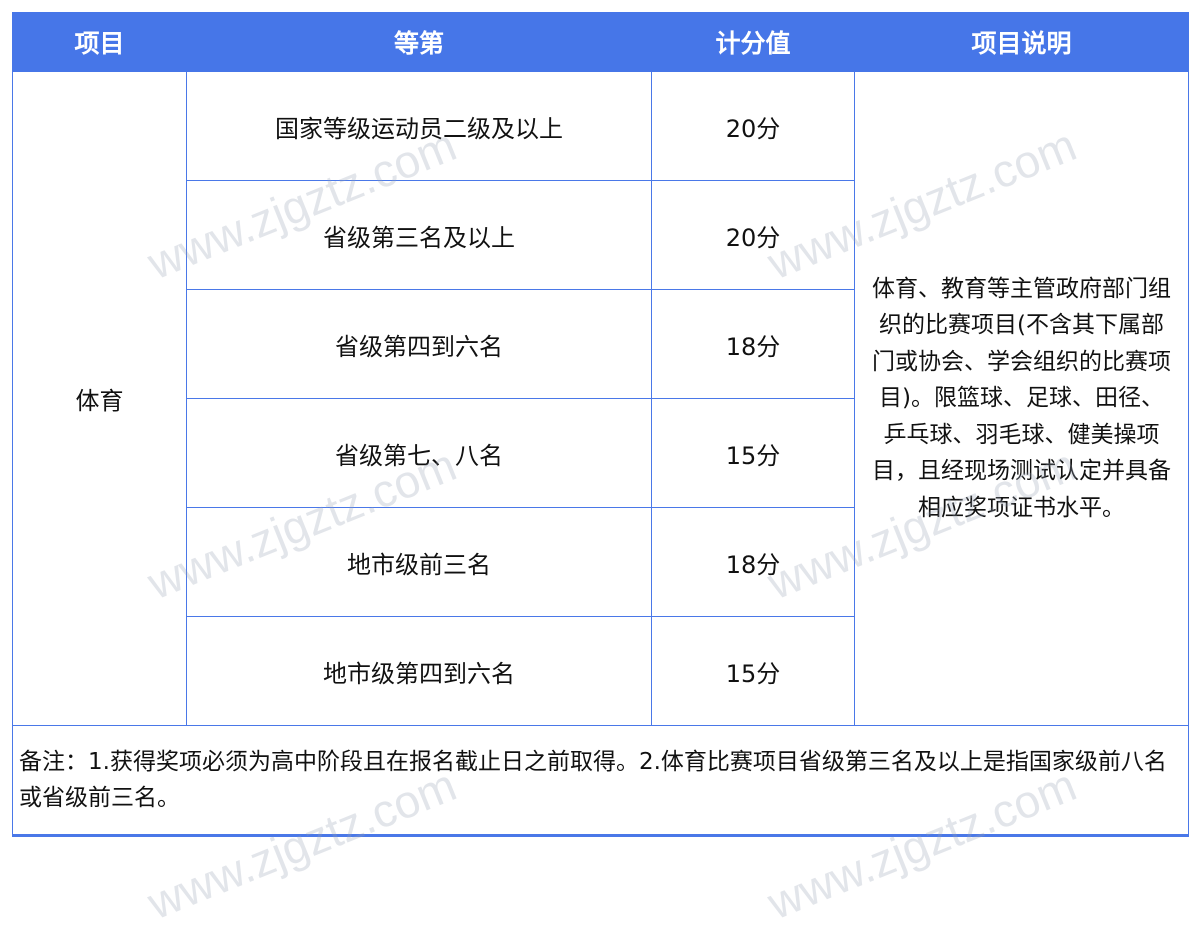  I want to click on header-description: 项目说明, so click(1021, 42).